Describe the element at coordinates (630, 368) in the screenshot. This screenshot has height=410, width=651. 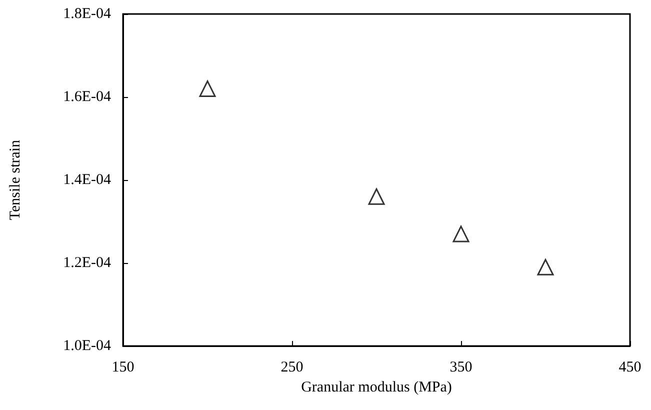
I see `x-tick-label: 450` at that location.